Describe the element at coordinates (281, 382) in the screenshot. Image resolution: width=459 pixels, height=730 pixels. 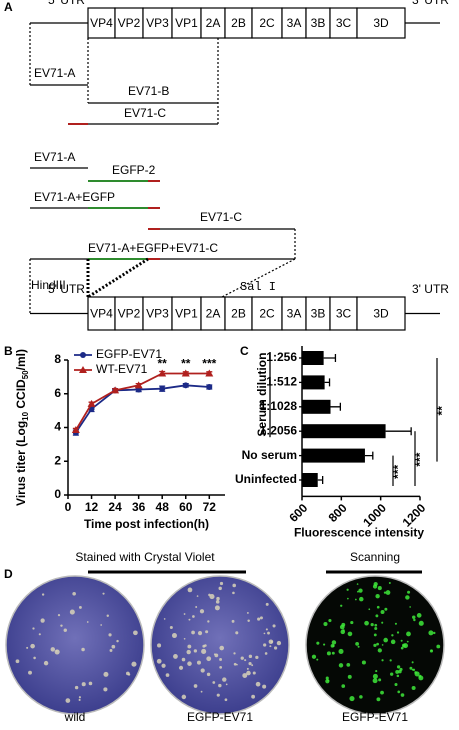
I see `category-label: 1:512` at that location.